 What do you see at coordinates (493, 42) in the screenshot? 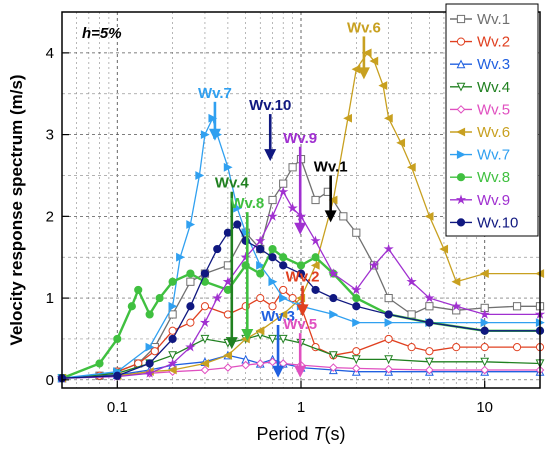
I see `legend-label-wv2: Wv.2` at bounding box center [493, 42].